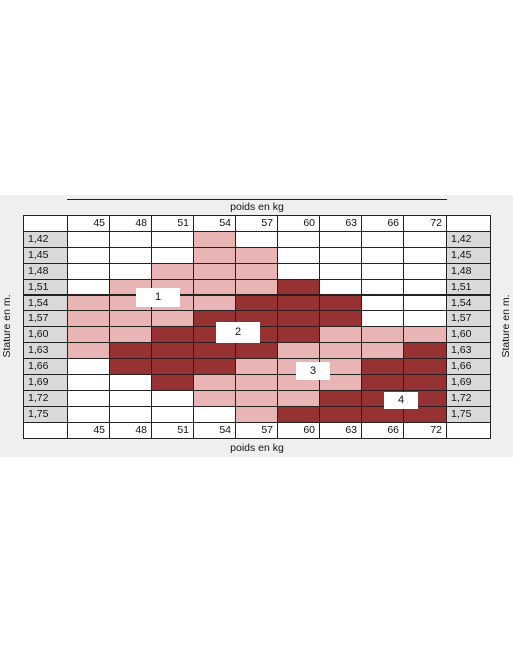 The image size is (513, 655). I want to click on y-tick-label-left: 1,42, so click(45, 239).